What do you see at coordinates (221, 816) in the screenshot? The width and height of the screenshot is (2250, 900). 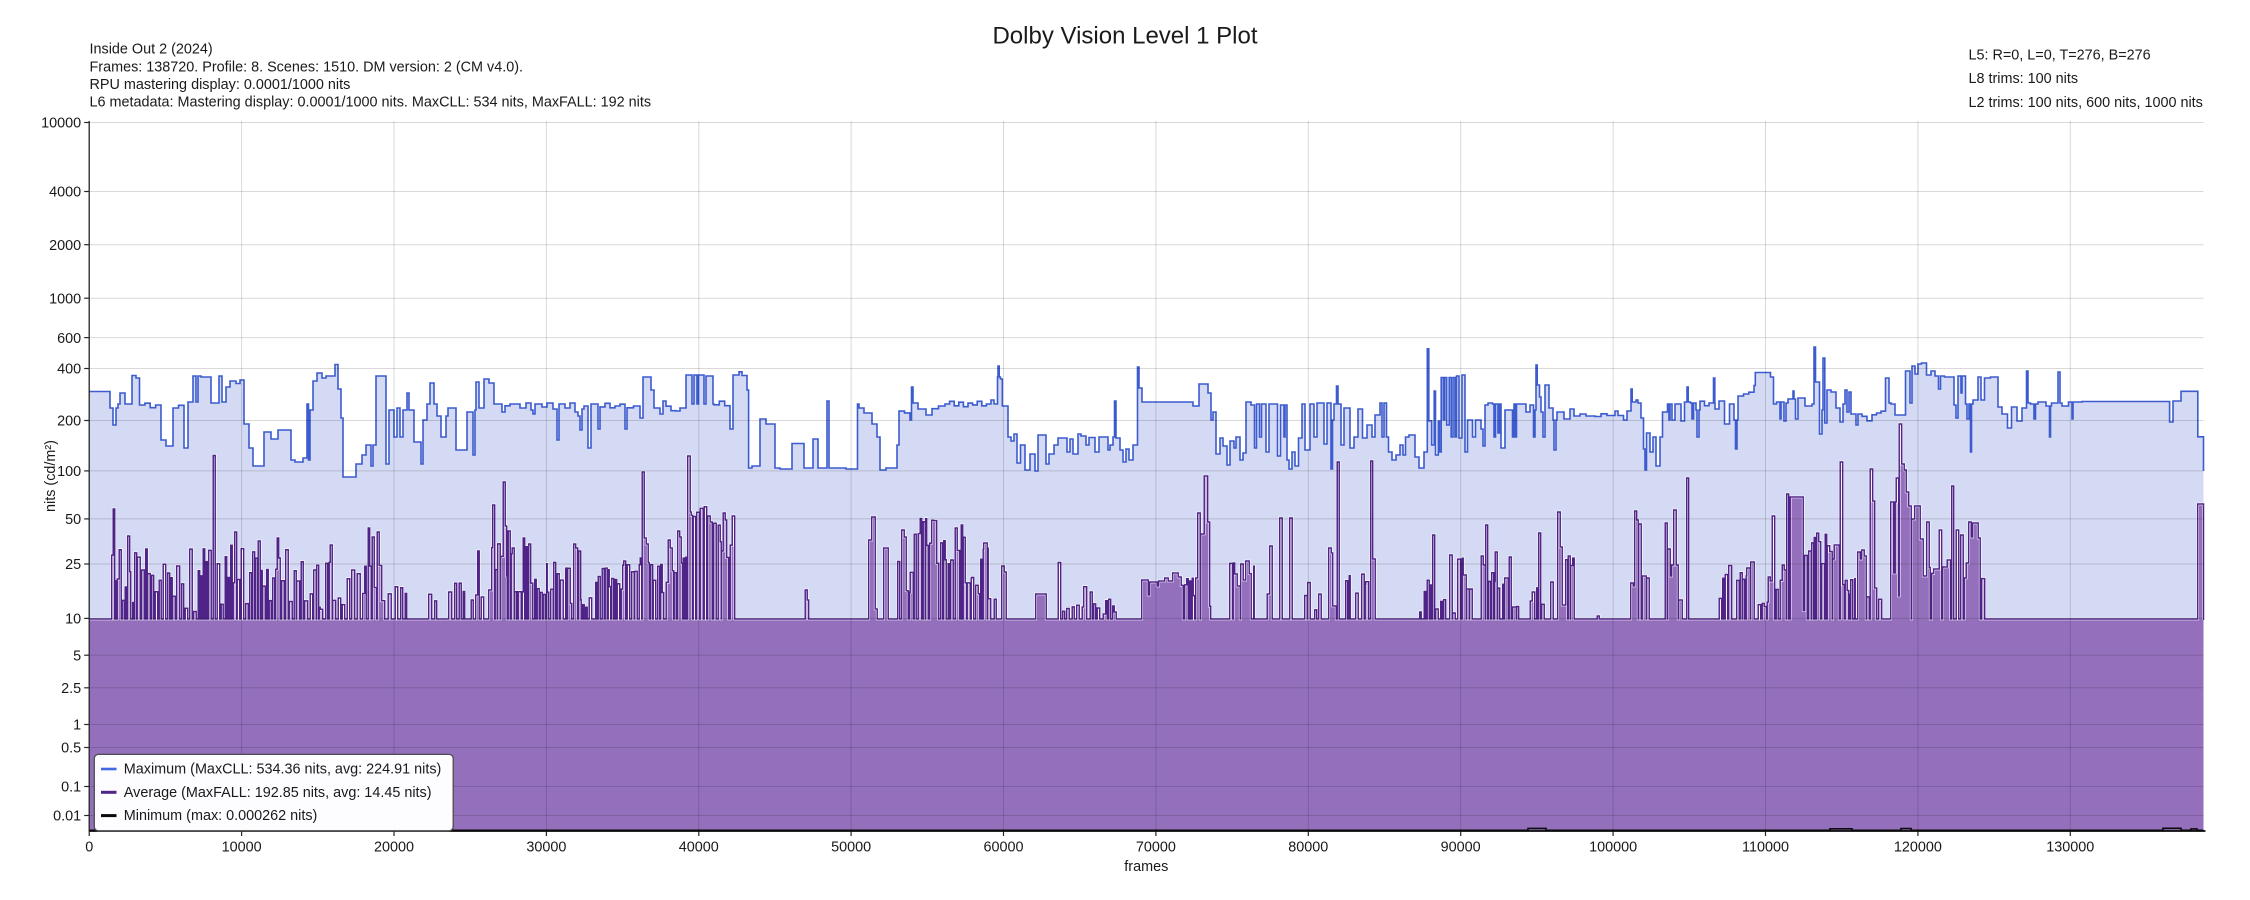 I see `svg-text: Minimum (max: 0.000262 nits)` at bounding box center [221, 816].